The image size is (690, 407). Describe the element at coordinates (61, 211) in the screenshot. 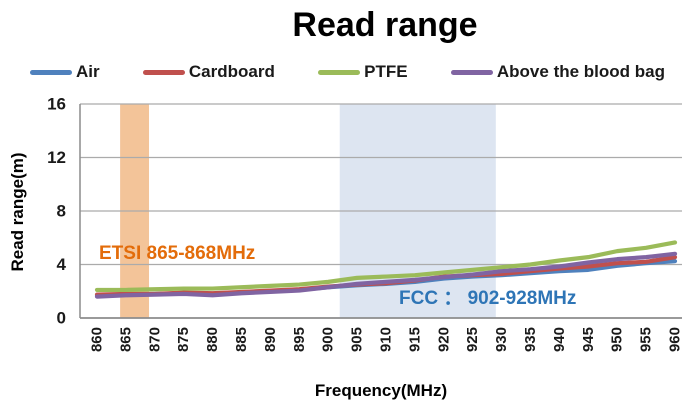

I see `y-tick-label-8: 8` at that location.